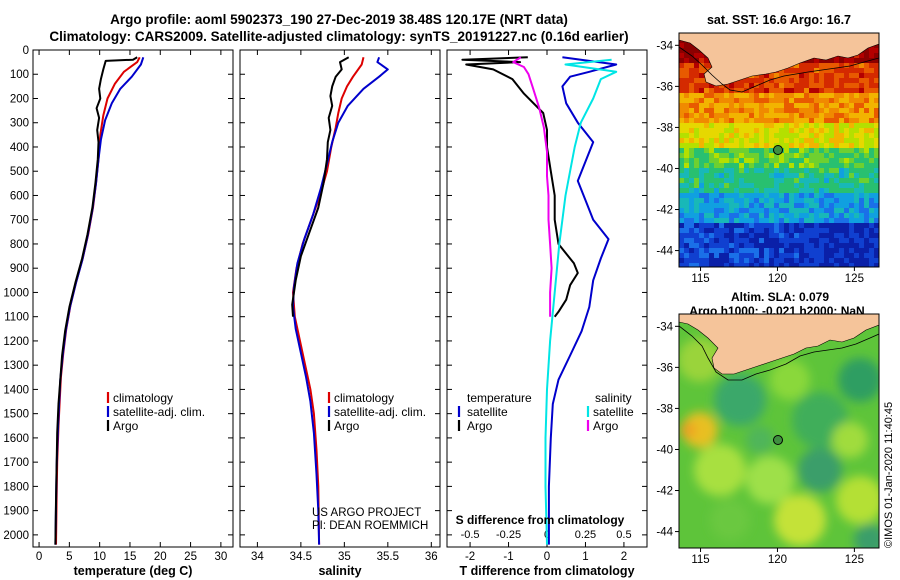 The width and height of the screenshot is (900, 580). I want to click on lat-tick-label: -44, so click(664, 252).